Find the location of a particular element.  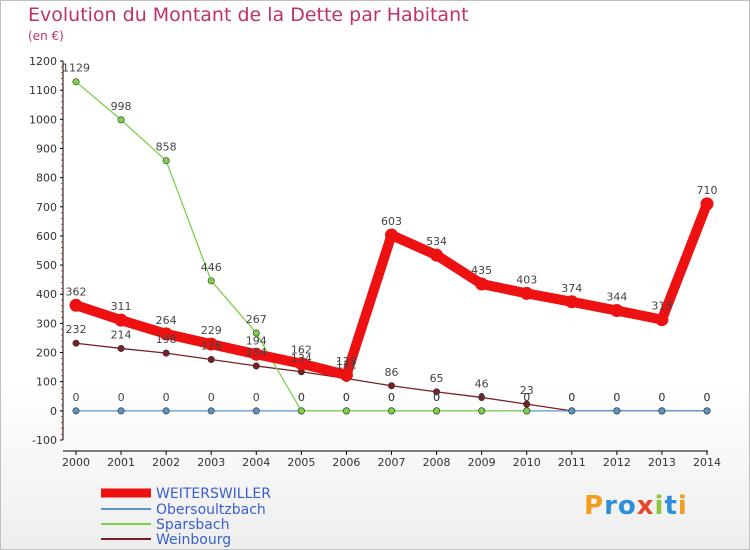

x-tick-label: 2009 is located at coordinates (482, 462).